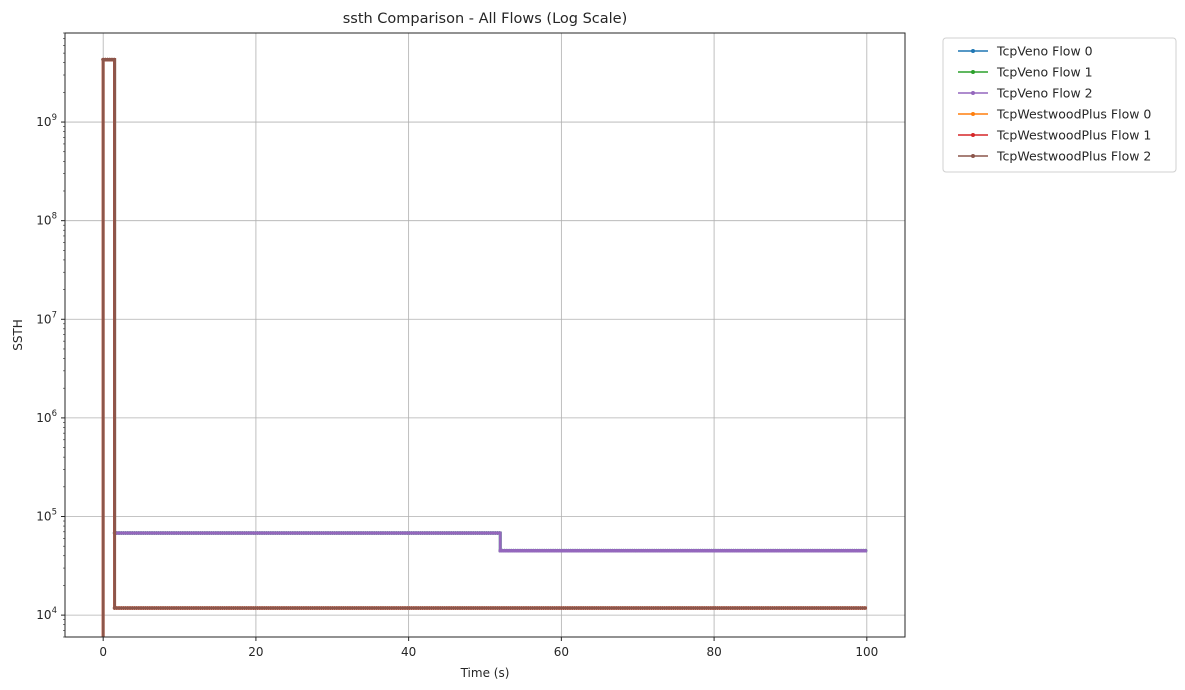 The width and height of the screenshot is (1185, 690). Describe the element at coordinates (561, 652) in the screenshot. I see `x-tick-label: 60` at that location.